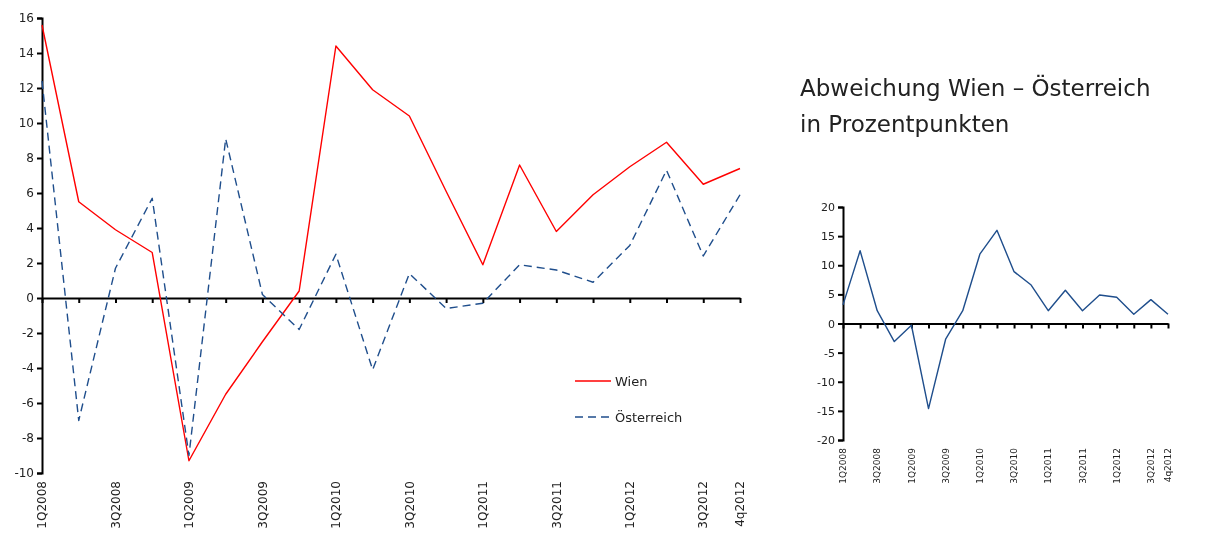 The height and width of the screenshot is (537, 1205). I want to click on y-tick-label: 6, so click(30, 193).